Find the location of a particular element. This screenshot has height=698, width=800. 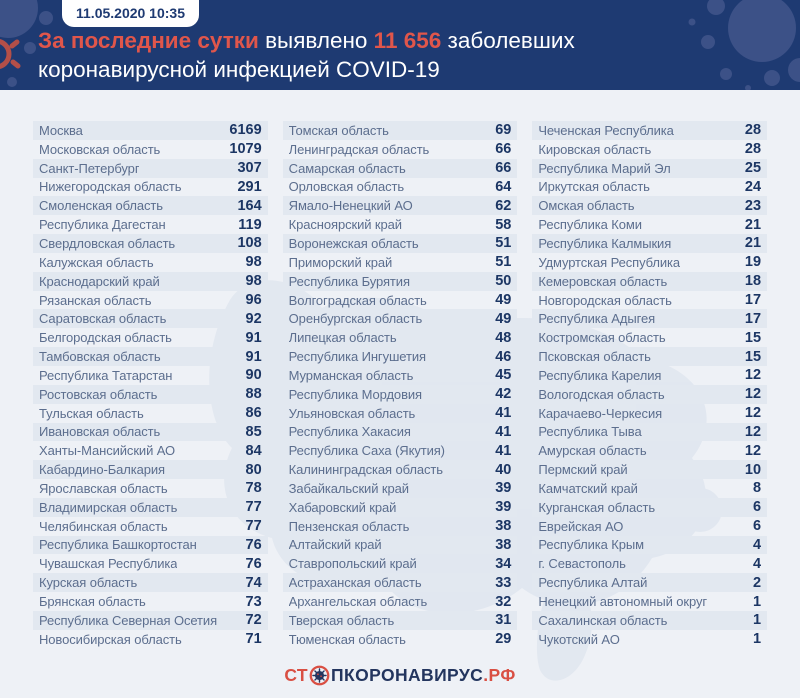

region-name: Курганская область is located at coordinates (597, 507).